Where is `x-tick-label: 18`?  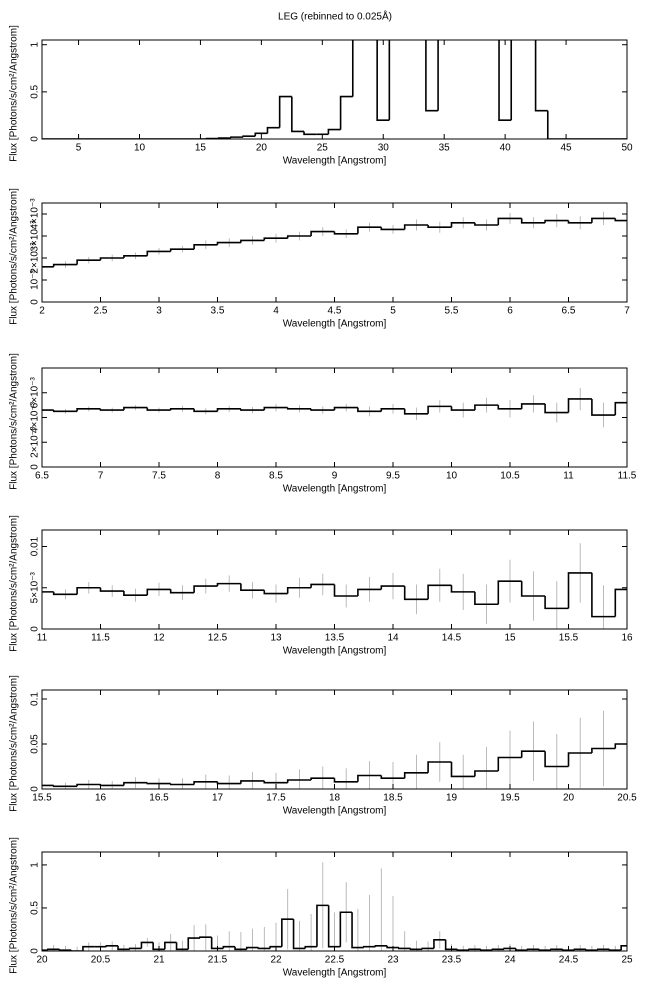
x-tick-label: 18 is located at coordinates (335, 798).